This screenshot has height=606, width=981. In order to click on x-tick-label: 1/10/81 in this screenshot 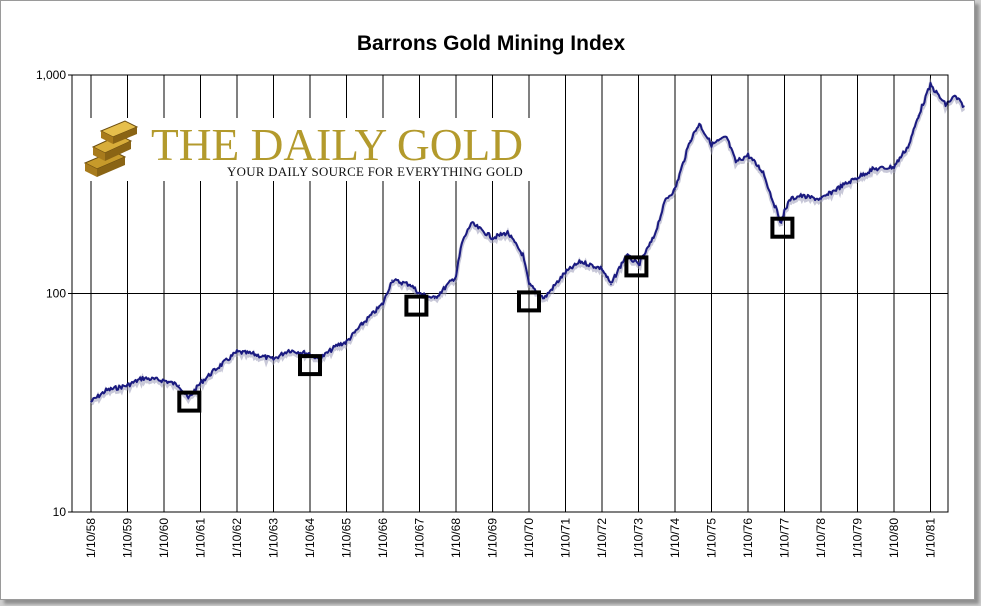, I will do `click(931, 538)`.